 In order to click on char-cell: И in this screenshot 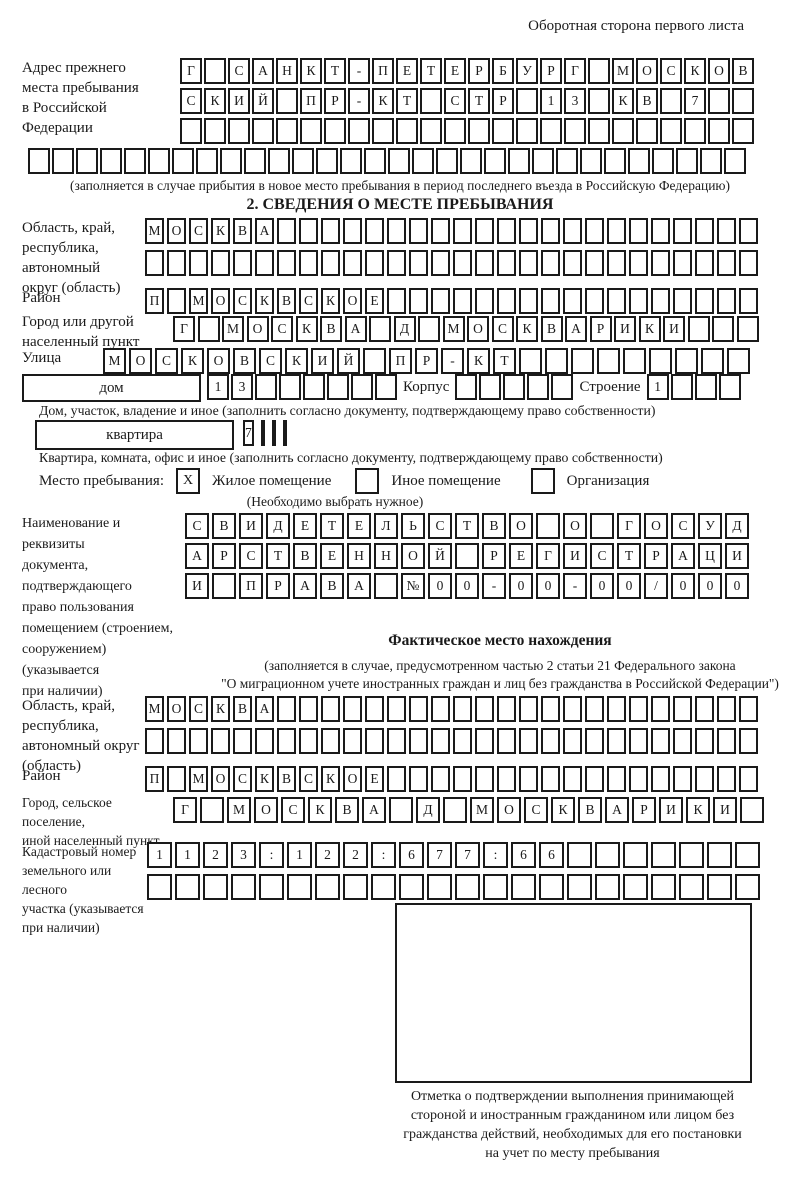, I will do `click(725, 810)`.